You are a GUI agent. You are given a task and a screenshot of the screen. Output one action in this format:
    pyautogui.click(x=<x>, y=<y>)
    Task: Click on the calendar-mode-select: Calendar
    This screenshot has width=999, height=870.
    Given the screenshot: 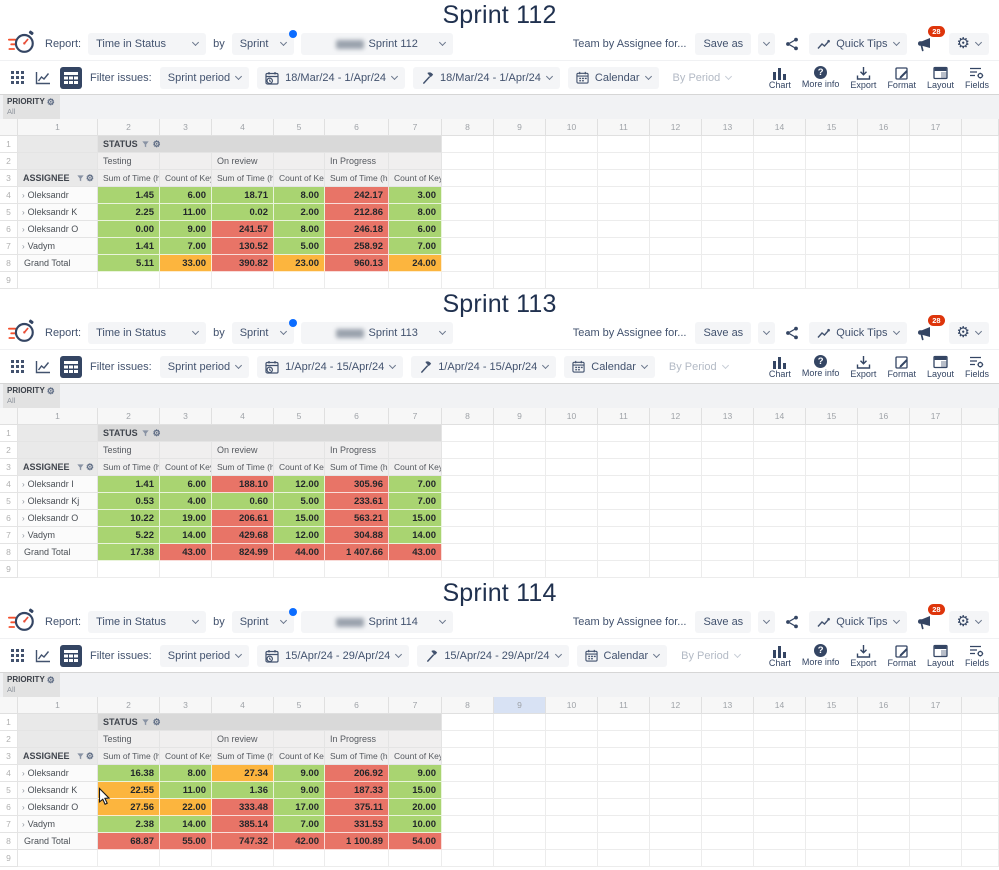 What is the action you would take?
    pyautogui.click(x=613, y=77)
    